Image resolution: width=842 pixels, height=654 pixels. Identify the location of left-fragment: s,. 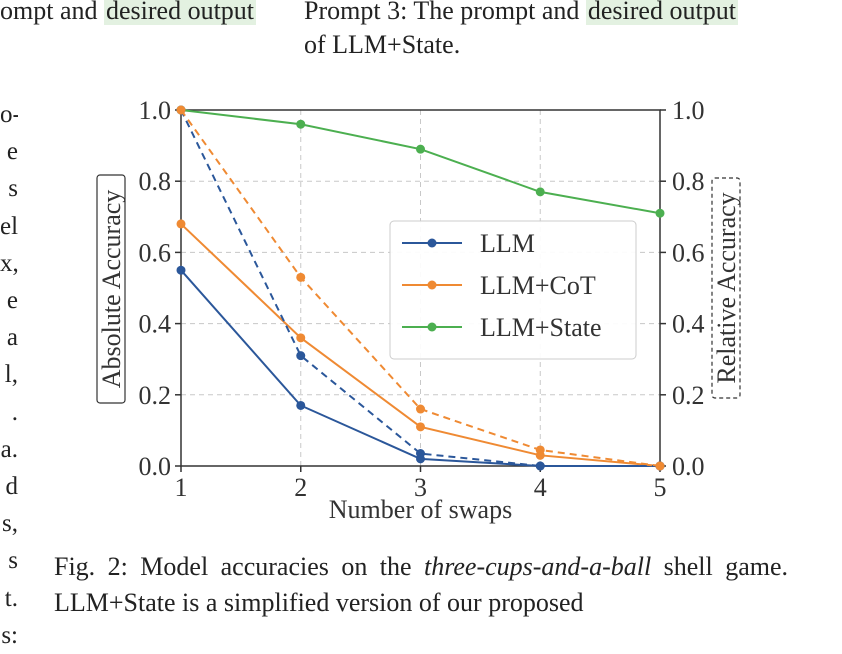
(10, 524).